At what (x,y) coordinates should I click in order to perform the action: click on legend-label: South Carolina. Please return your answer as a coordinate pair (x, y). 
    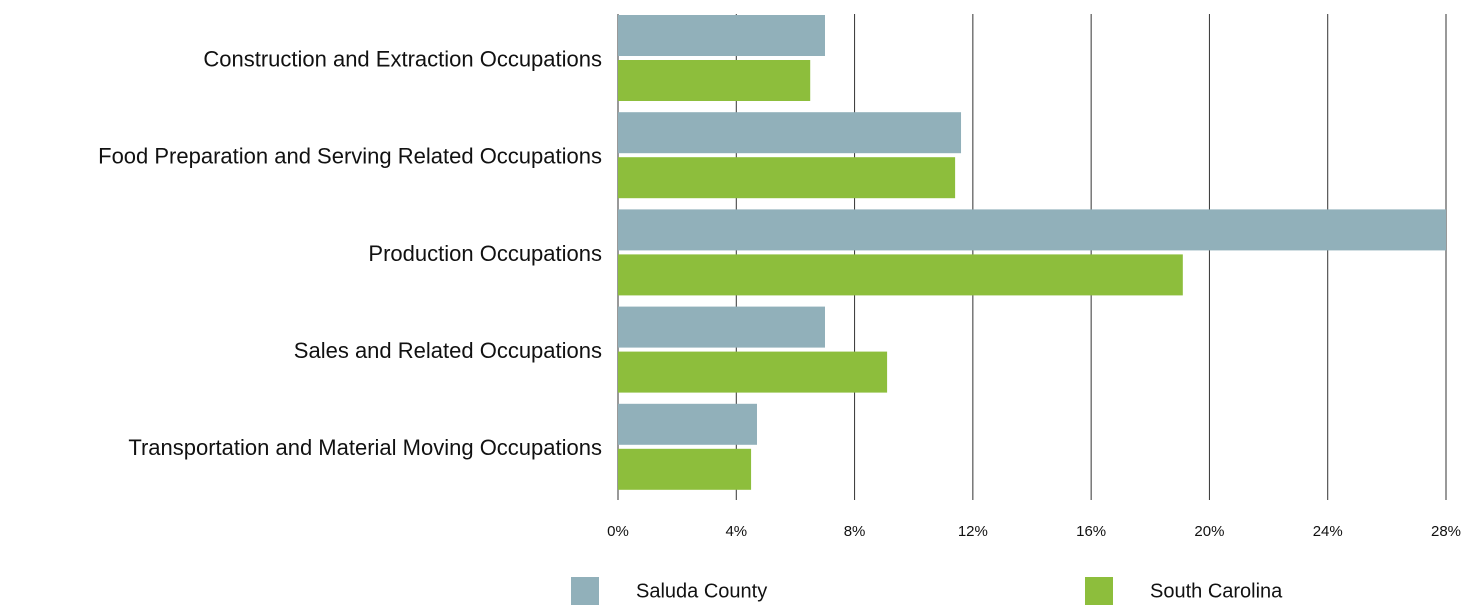
    Looking at the image, I should click on (1216, 591).